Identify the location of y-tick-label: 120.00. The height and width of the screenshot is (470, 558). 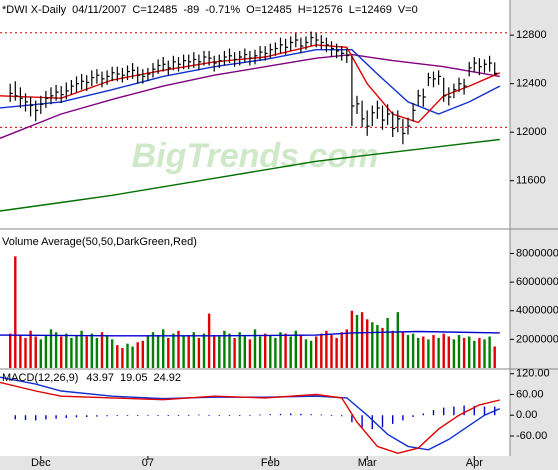
(533, 374).